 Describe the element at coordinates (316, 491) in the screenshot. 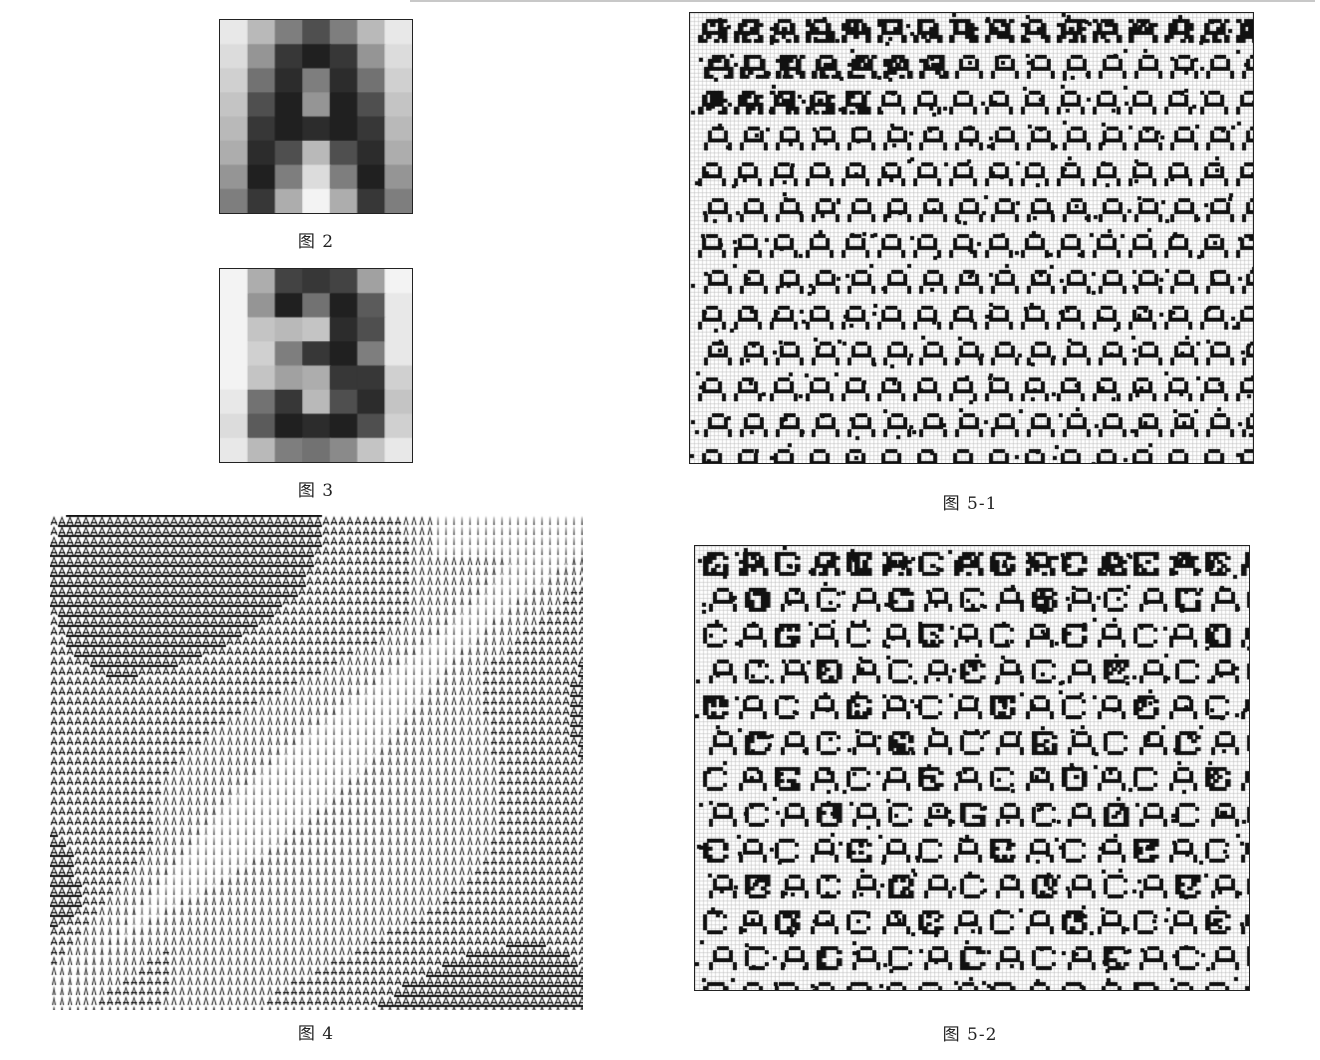

I see `figure-3-caption: 图 3` at that location.